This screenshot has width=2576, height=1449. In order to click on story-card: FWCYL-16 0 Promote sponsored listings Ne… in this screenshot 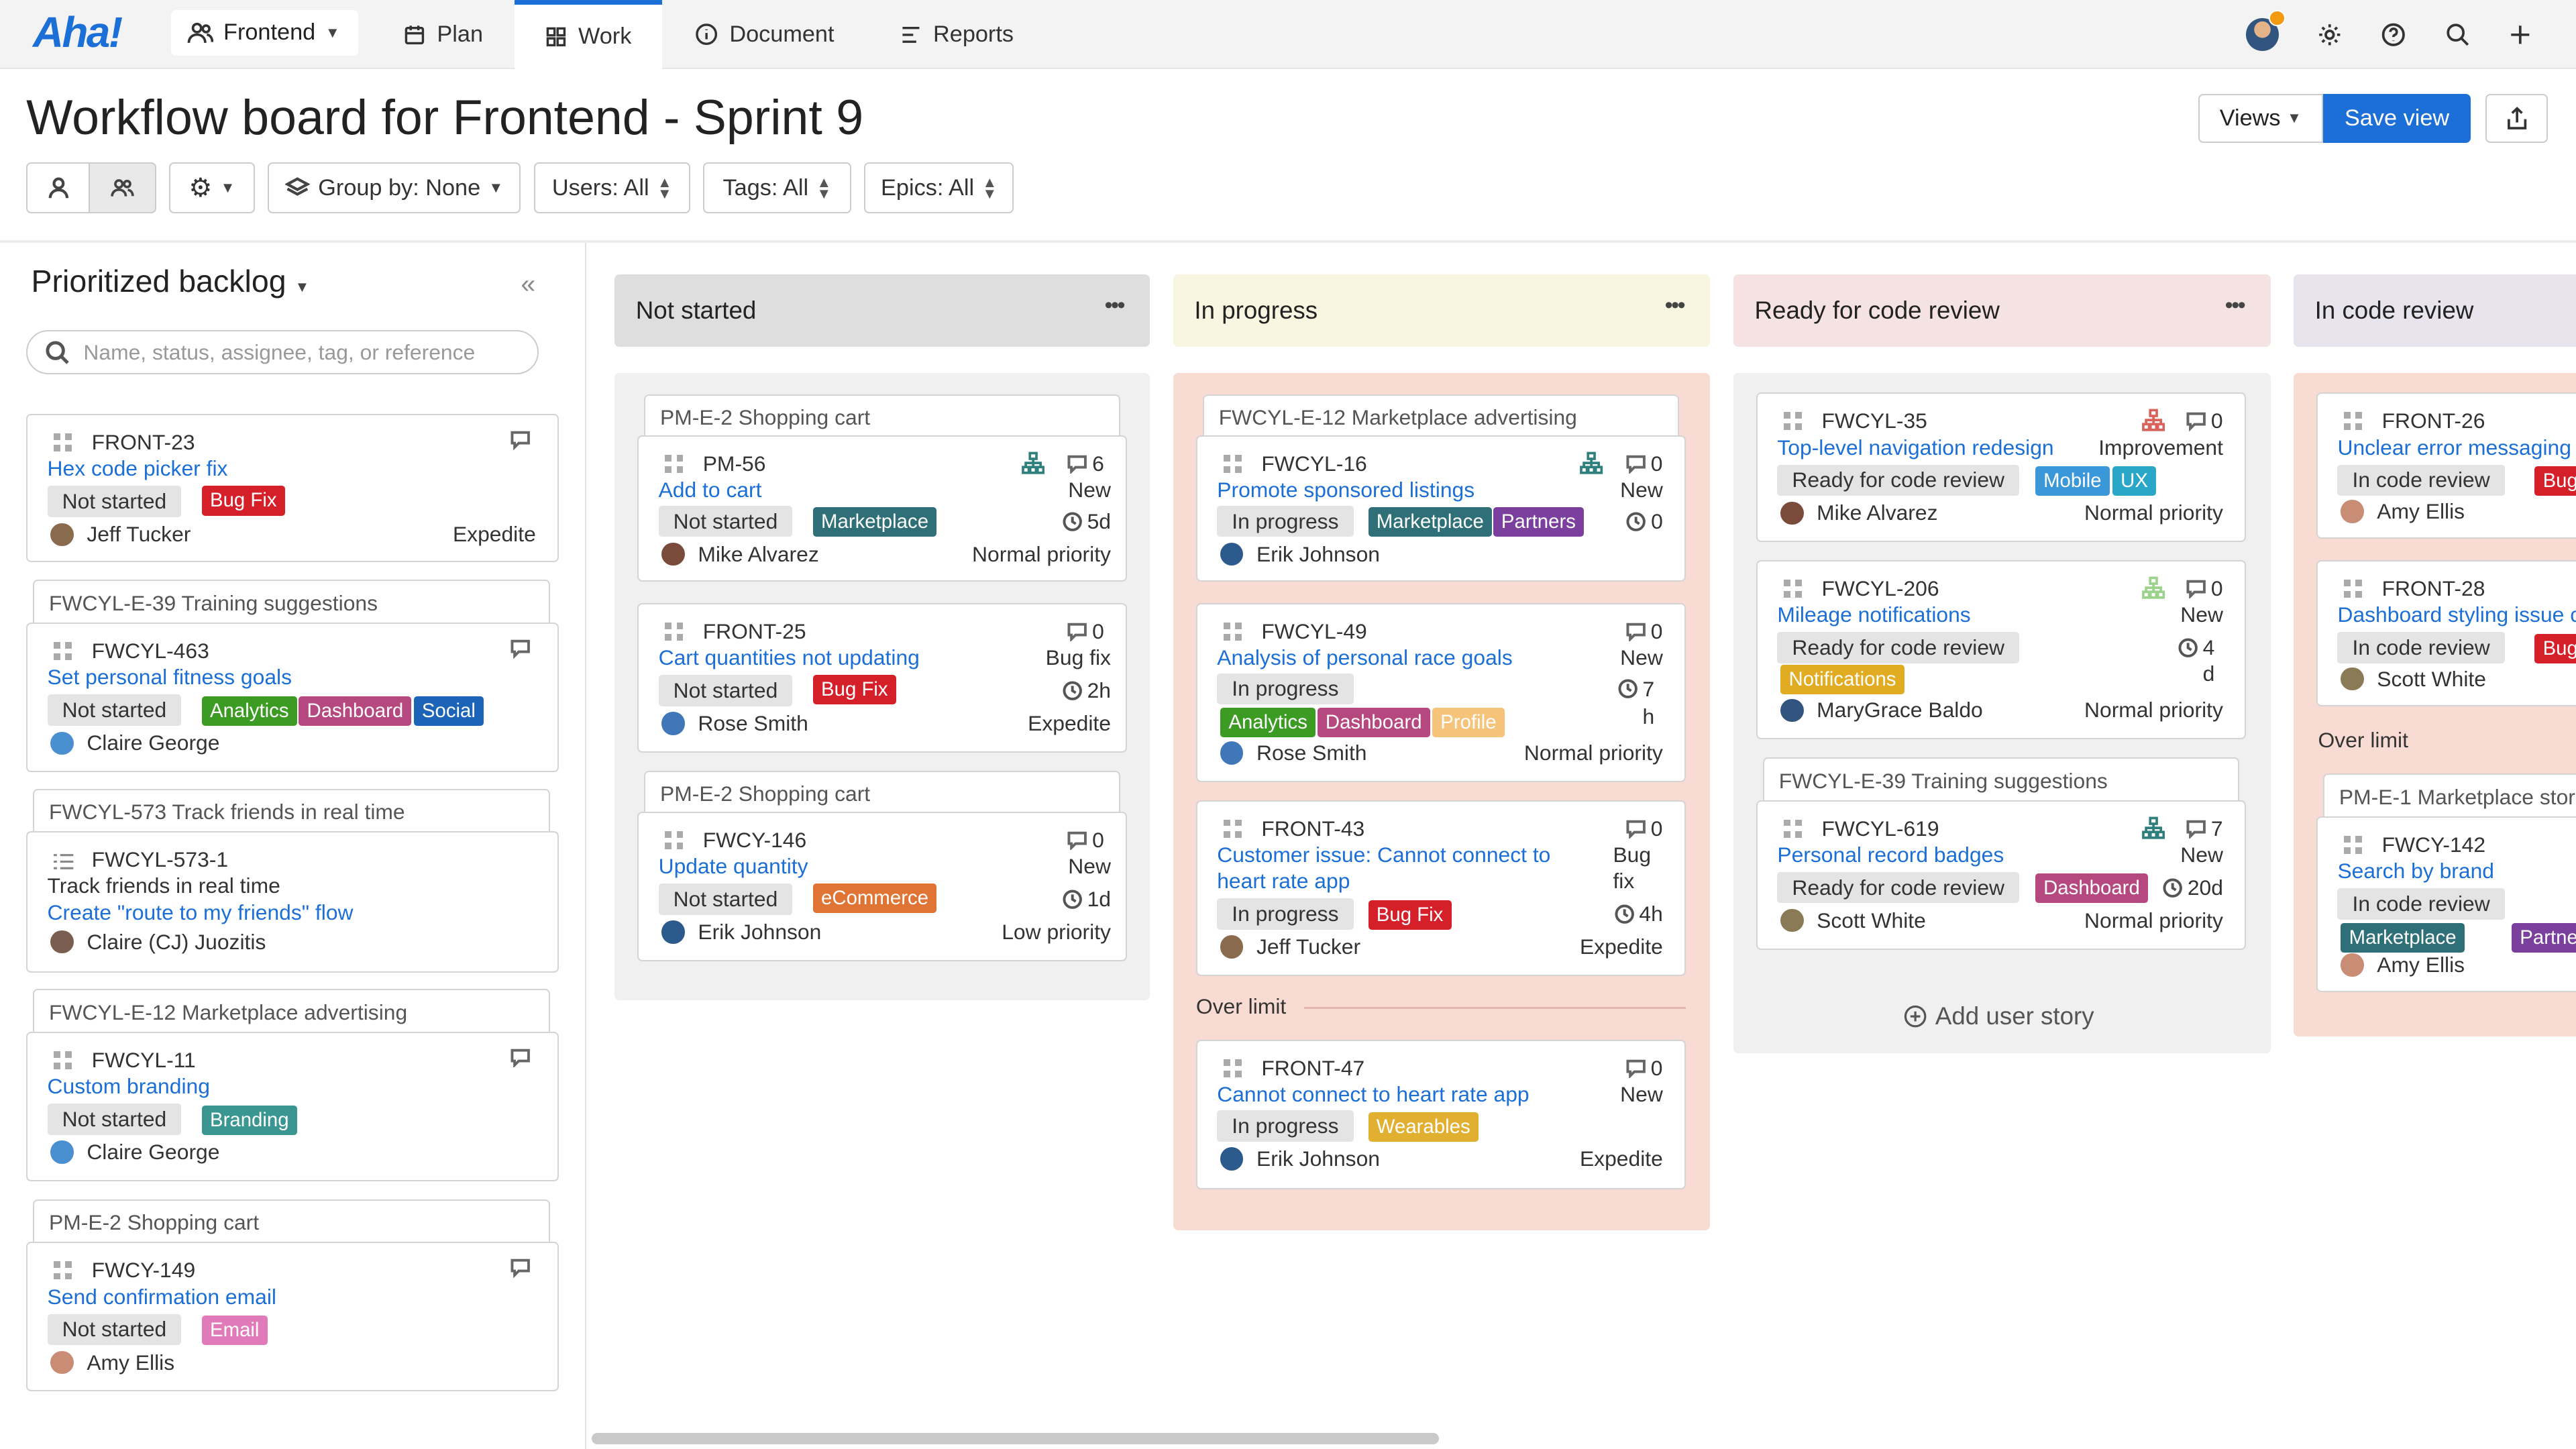, I will do `click(1440, 508)`.